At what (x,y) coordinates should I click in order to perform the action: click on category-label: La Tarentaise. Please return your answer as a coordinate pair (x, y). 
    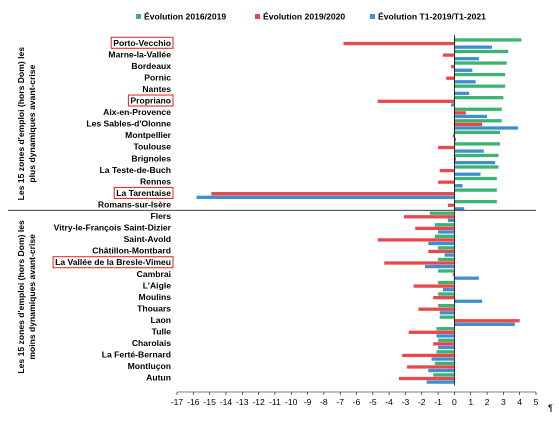
    Looking at the image, I should click on (143, 193).